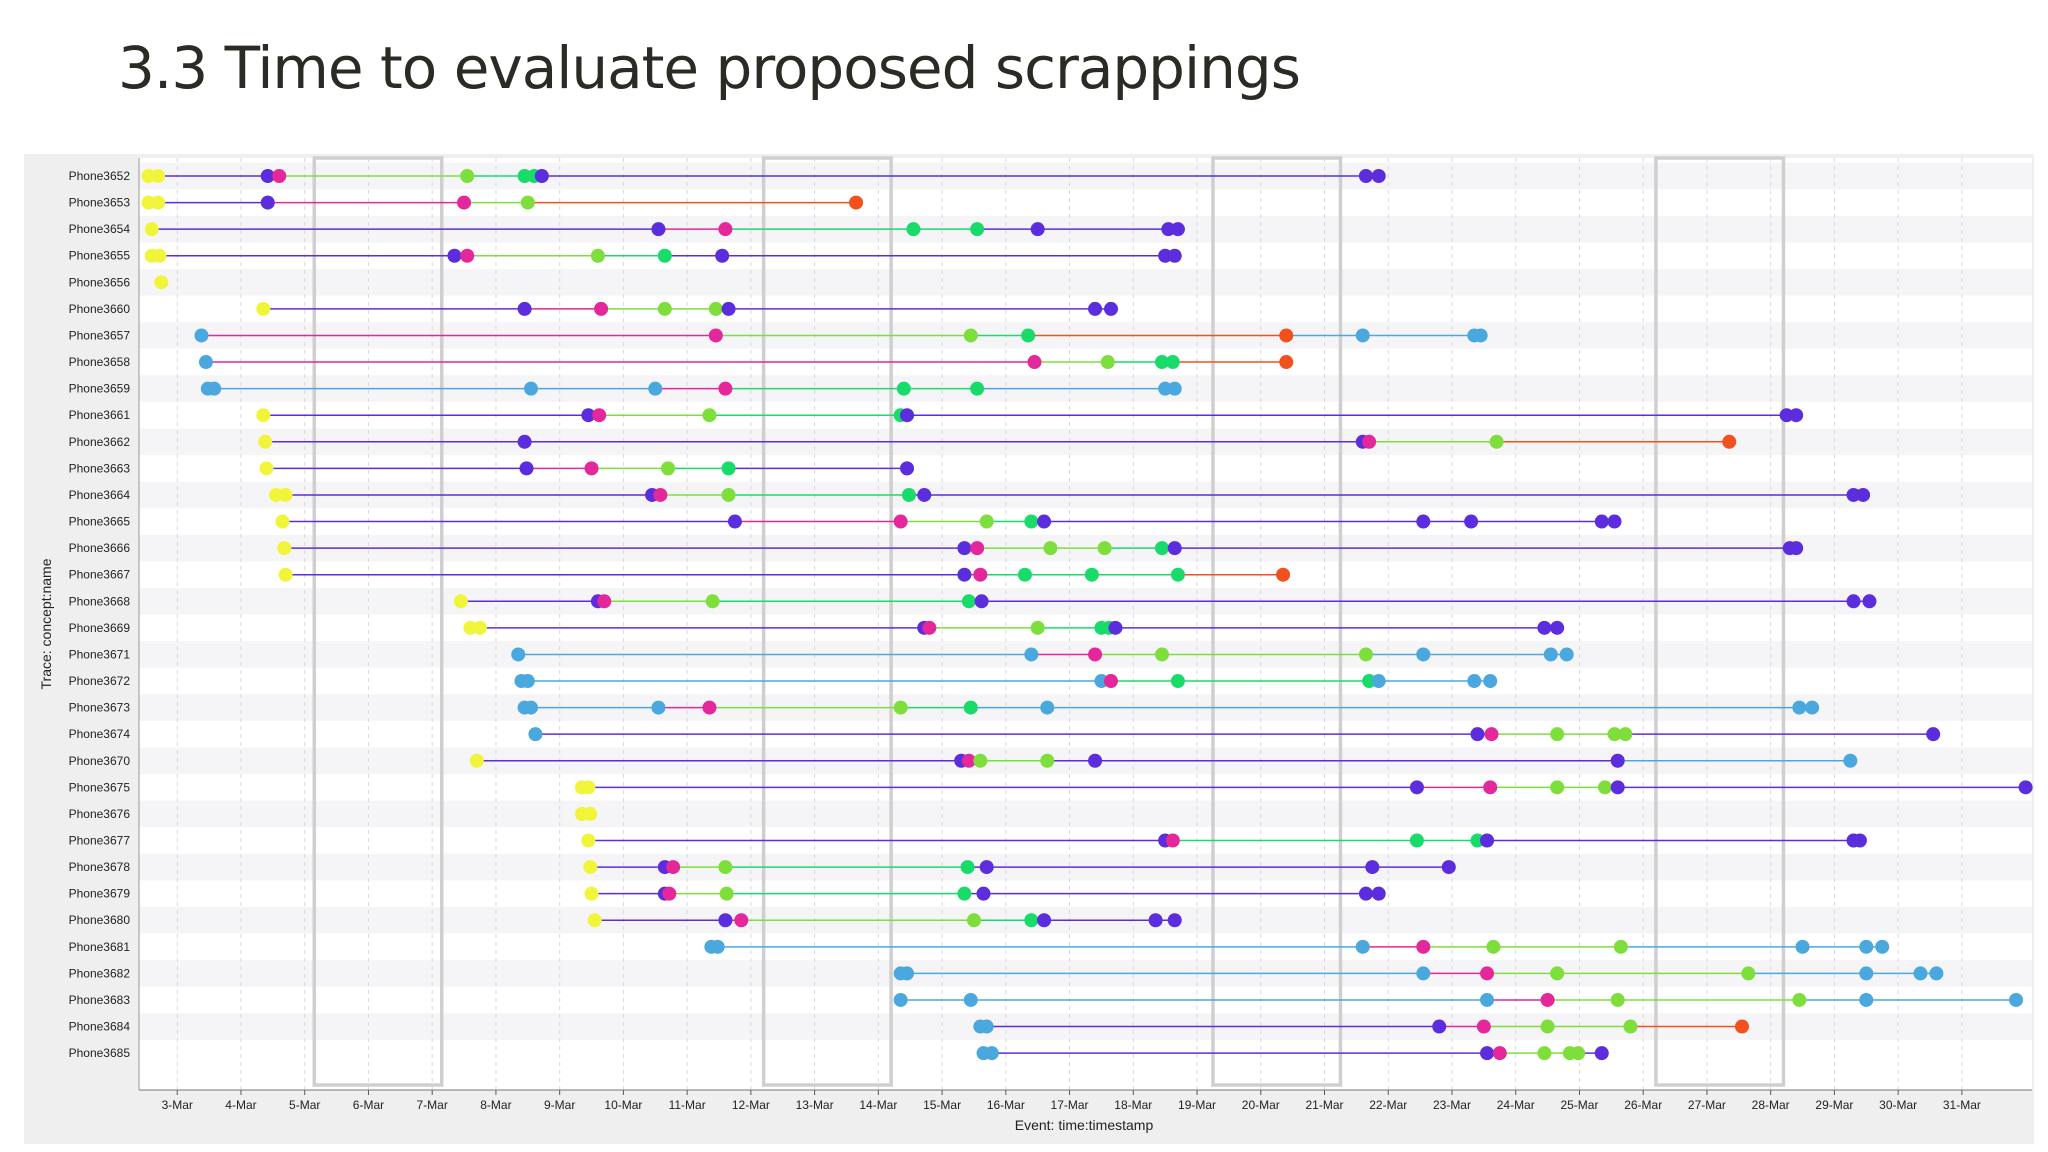 The height and width of the screenshot is (1152, 2048). Describe the element at coordinates (1834, 1105) in the screenshot. I see `x-tick-label: 29-Mar` at that location.